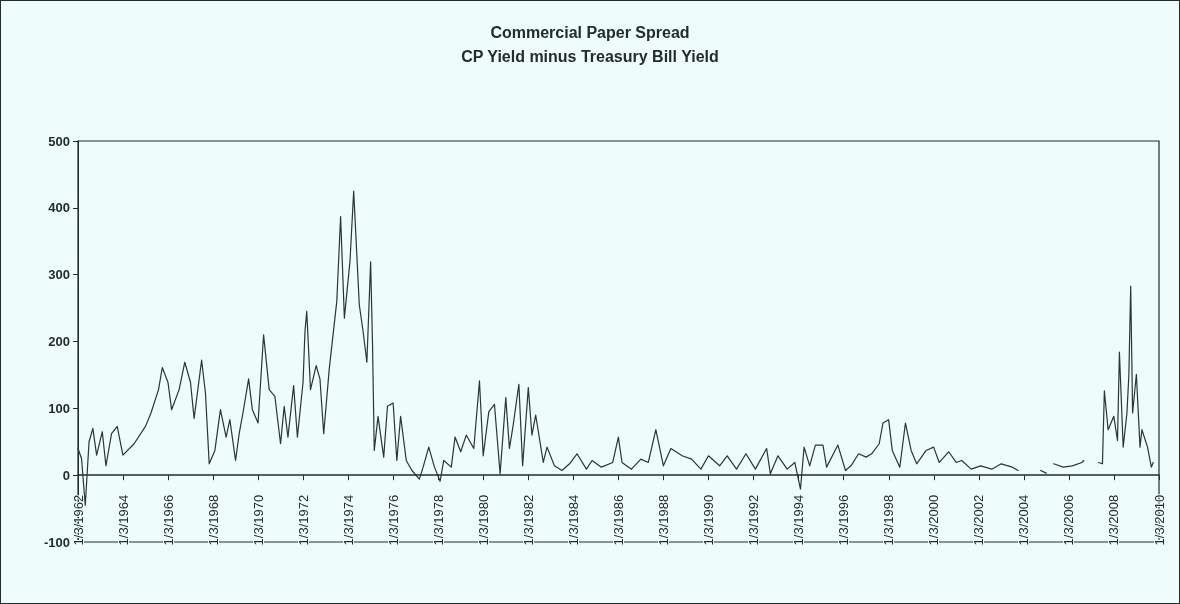 This screenshot has height=604, width=1180. I want to click on x-tick-label: 1/3/1966, so click(168, 520).